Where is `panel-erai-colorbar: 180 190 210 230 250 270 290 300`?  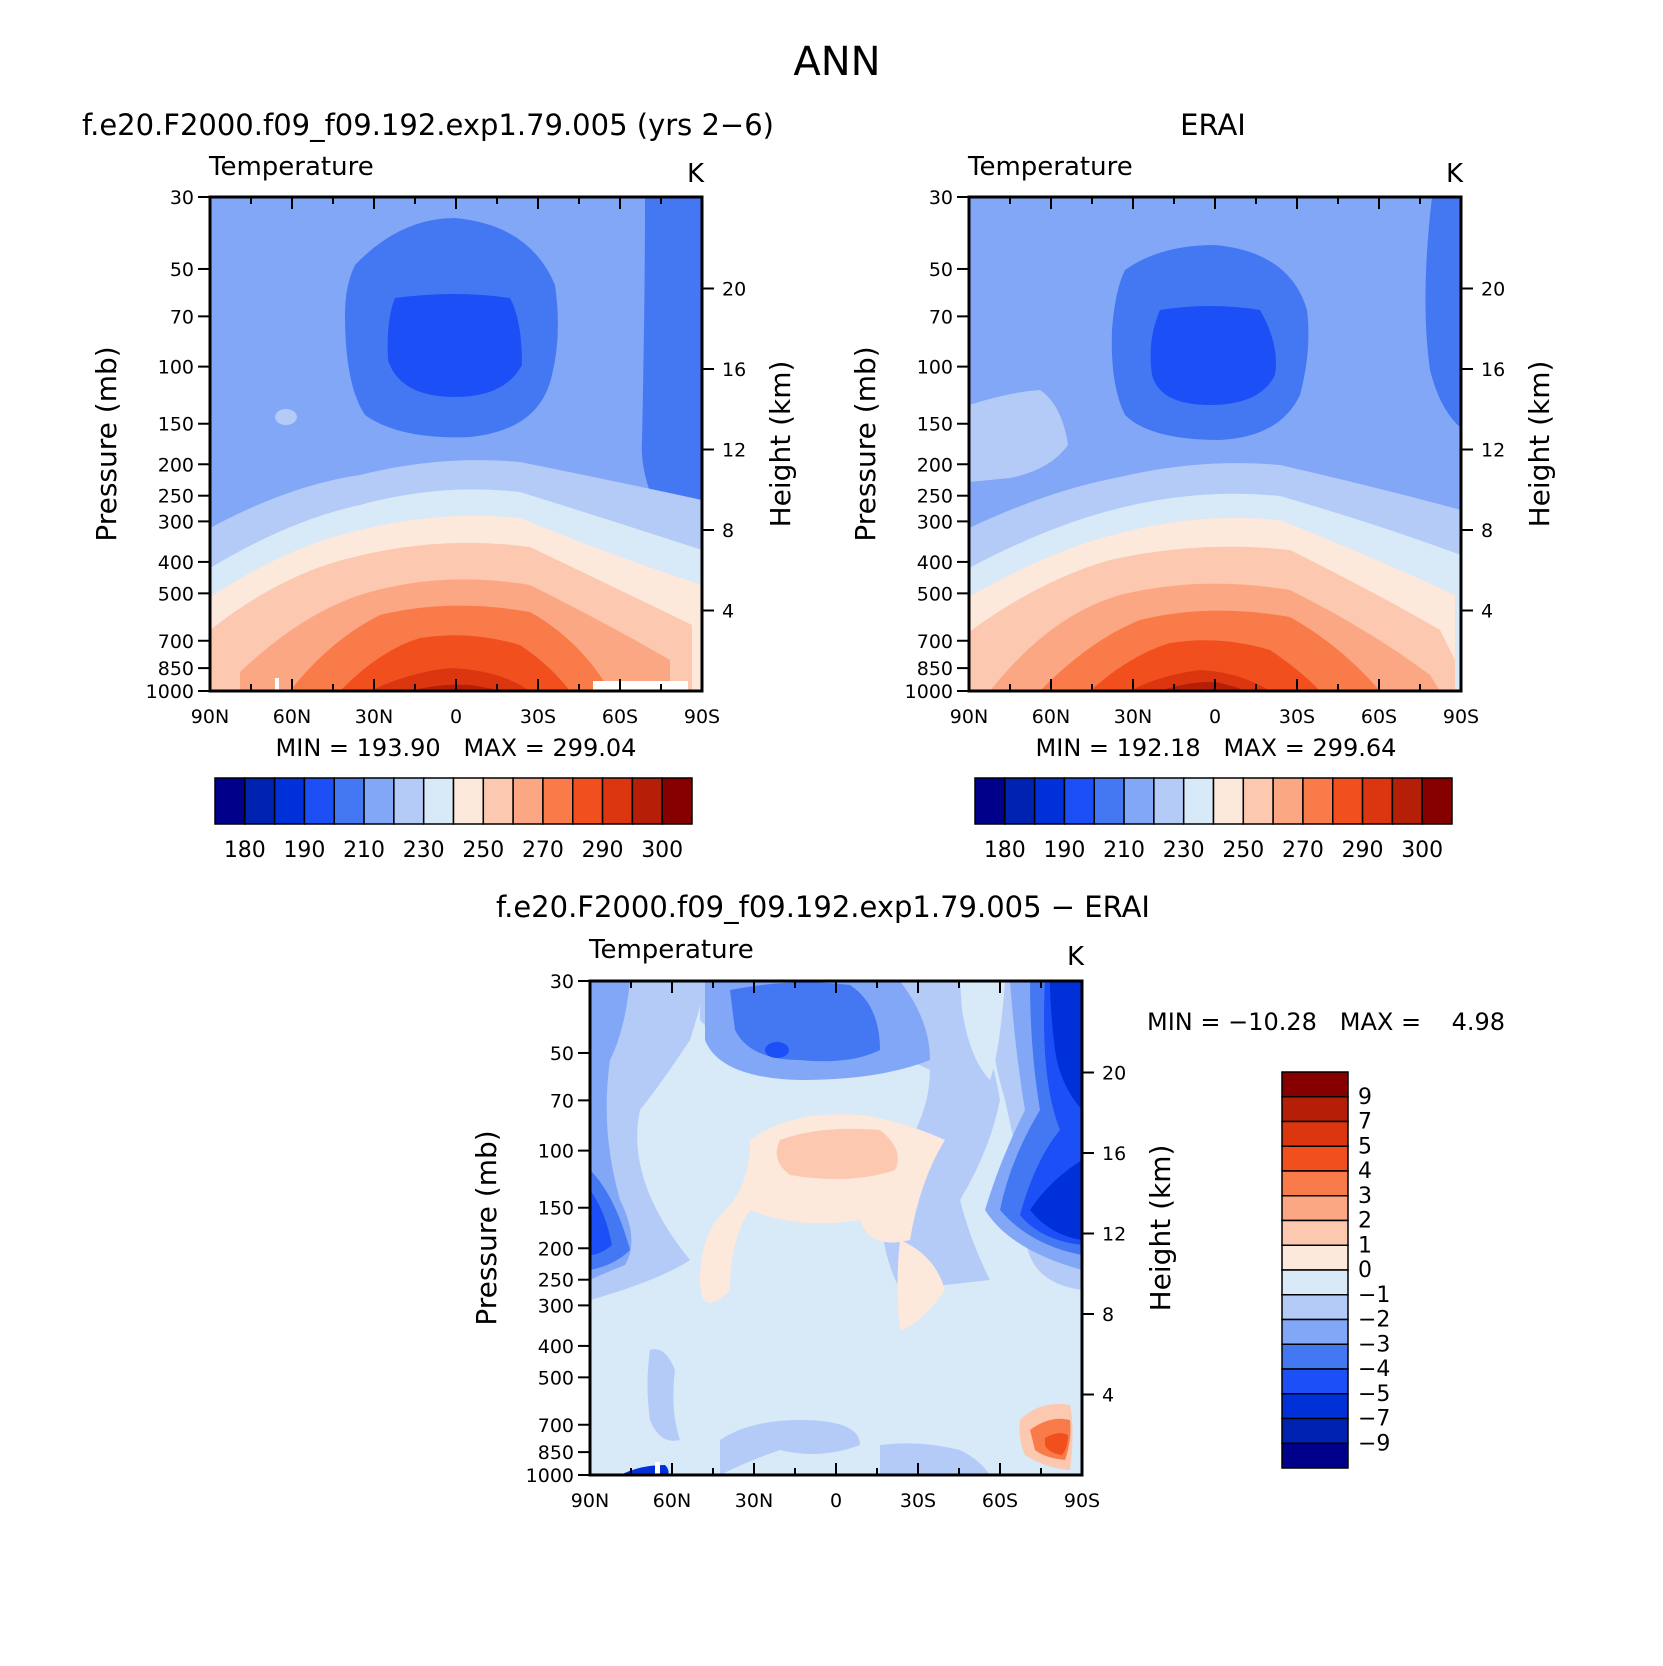
panel-erai-colorbar: 180 190 210 230 250 270 290 300 is located at coordinates (1213, 820).